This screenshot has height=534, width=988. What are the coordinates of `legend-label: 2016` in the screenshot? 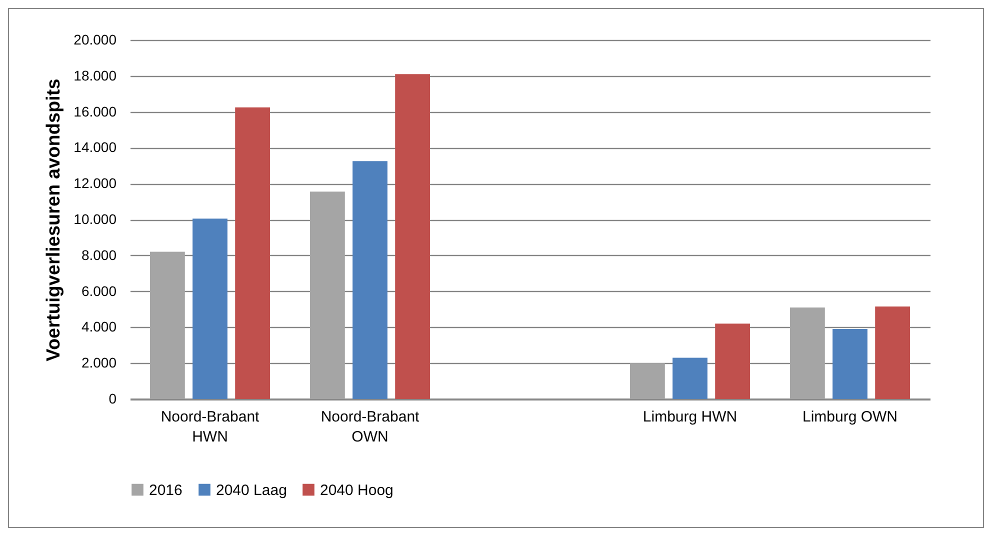 It's located at (165, 490).